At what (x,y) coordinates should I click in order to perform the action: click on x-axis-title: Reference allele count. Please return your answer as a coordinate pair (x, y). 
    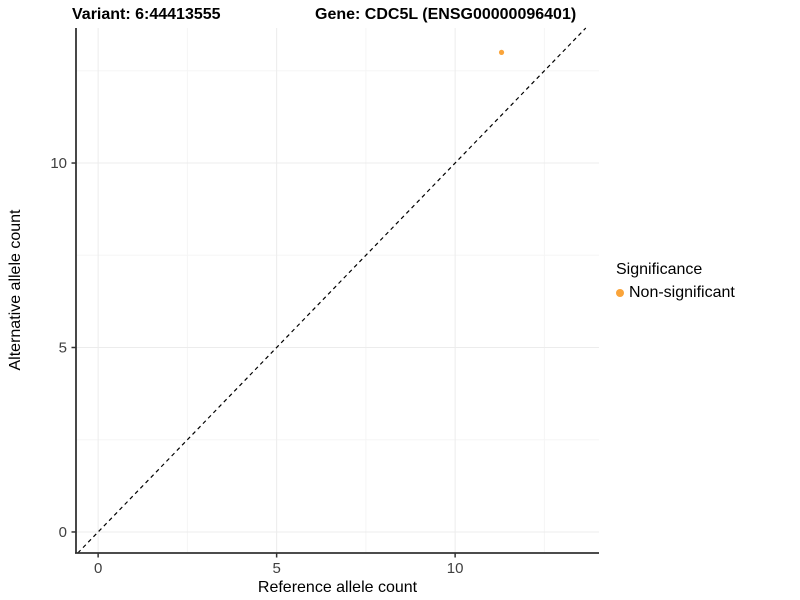
    Looking at the image, I should click on (337, 587).